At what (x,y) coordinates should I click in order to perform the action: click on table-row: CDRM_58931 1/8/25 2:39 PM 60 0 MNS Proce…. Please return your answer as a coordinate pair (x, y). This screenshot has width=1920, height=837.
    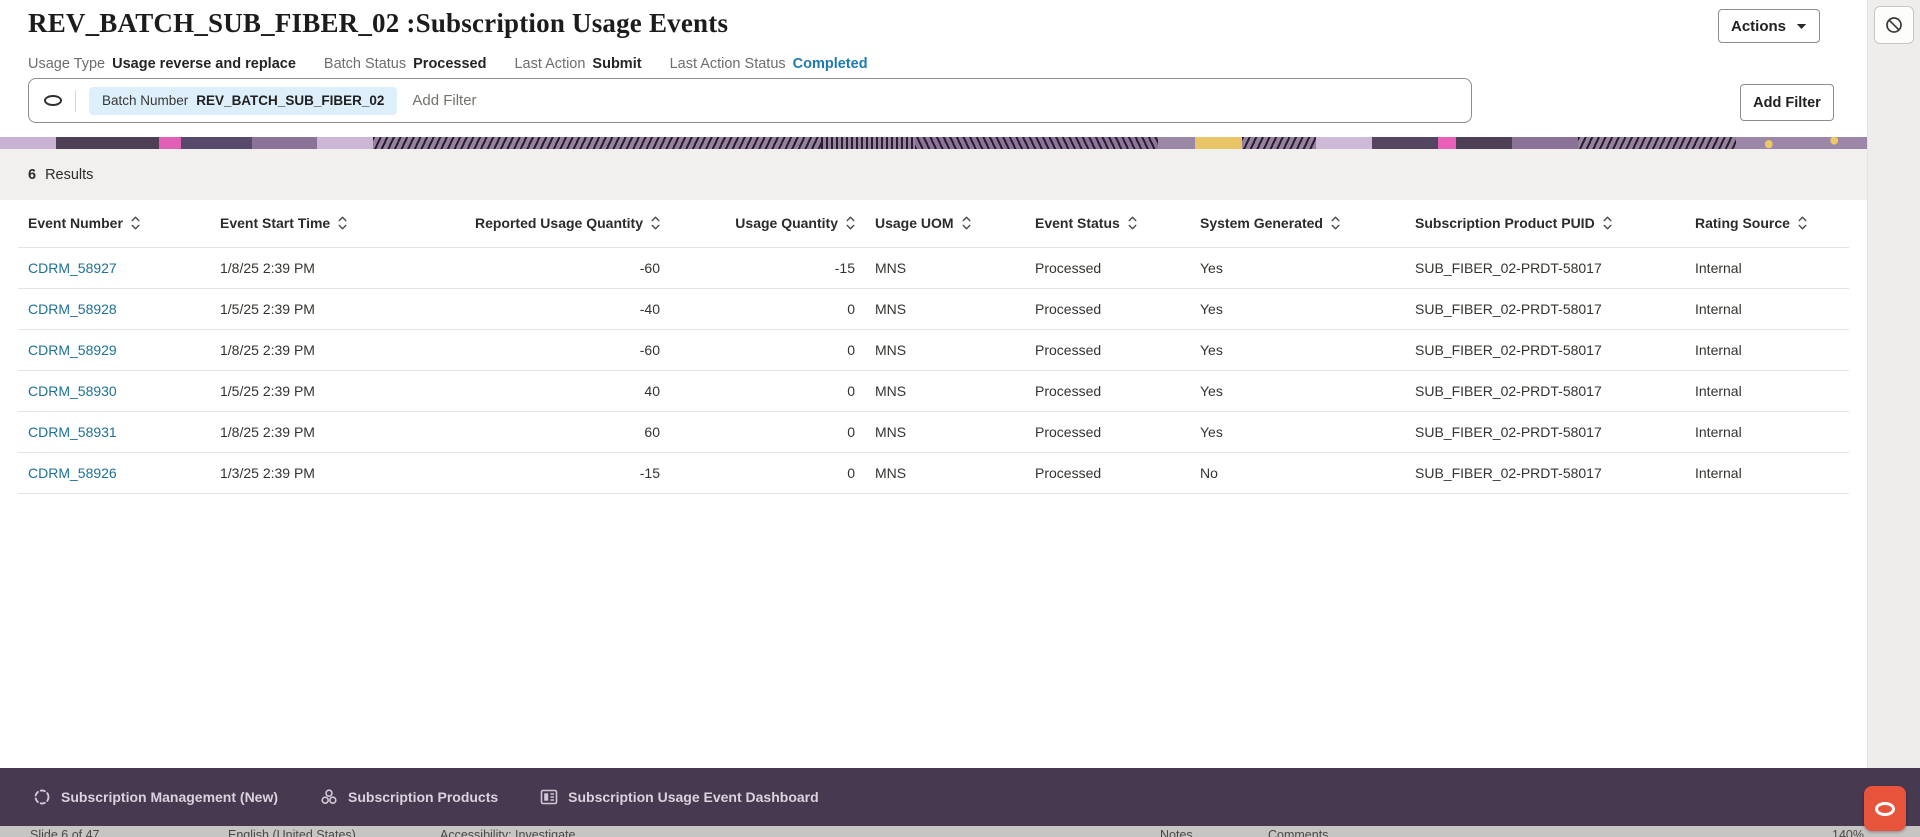
    Looking at the image, I should click on (933, 432).